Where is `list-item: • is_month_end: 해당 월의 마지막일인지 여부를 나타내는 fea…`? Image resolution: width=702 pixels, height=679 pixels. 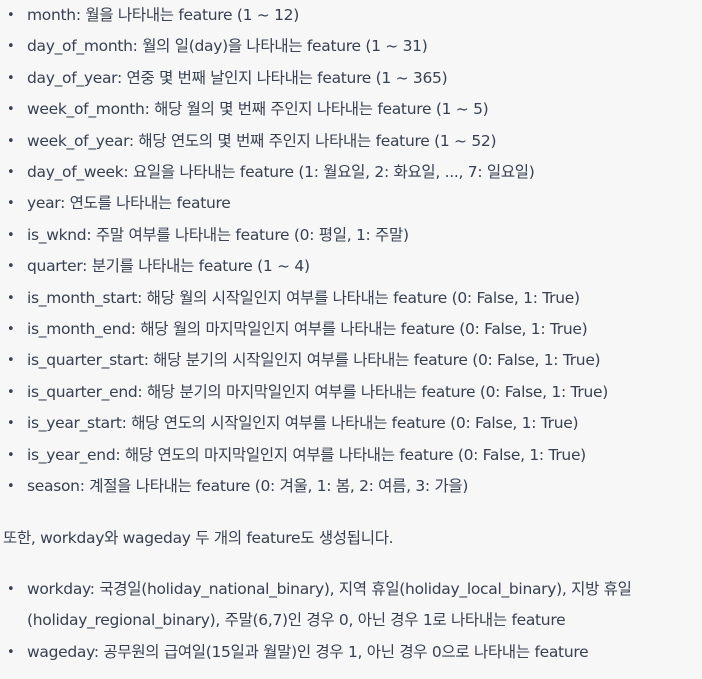 list-item: • is_month_end: 해당 월의 마지막일인지 여부를 나타내는 fea… is located at coordinates (351, 329).